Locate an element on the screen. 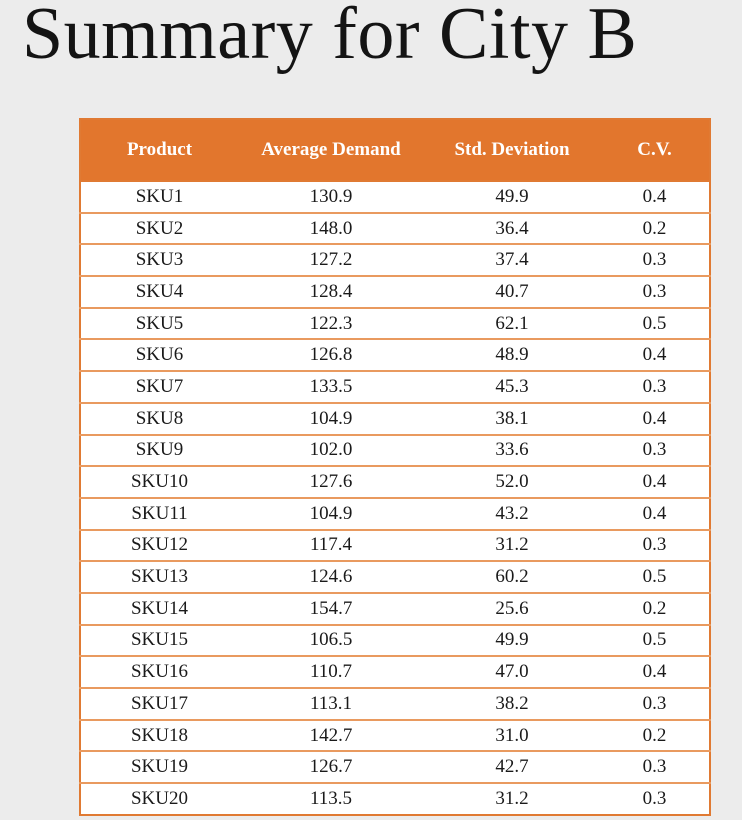 The width and height of the screenshot is (742, 820). product-cell: SKU11 is located at coordinates (159, 514).